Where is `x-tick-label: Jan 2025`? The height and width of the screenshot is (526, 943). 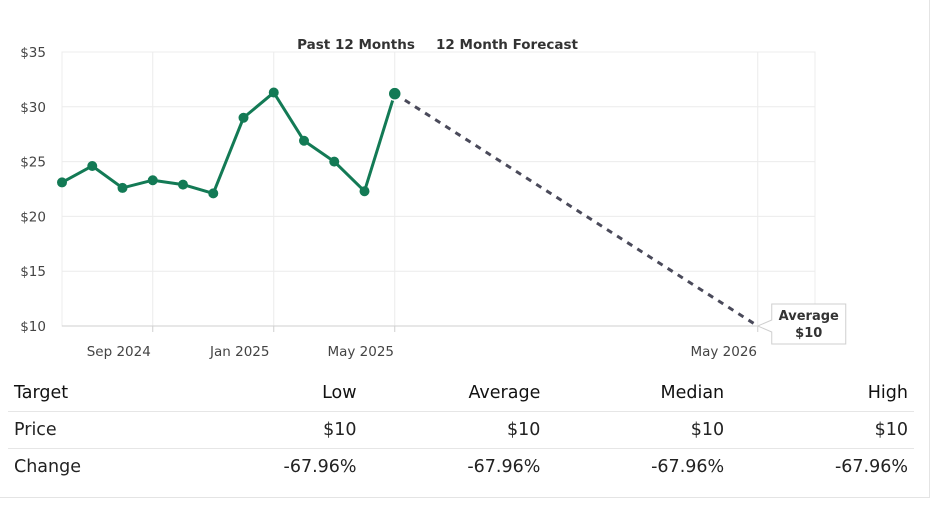
x-tick-label: Jan 2025 is located at coordinates (239, 352).